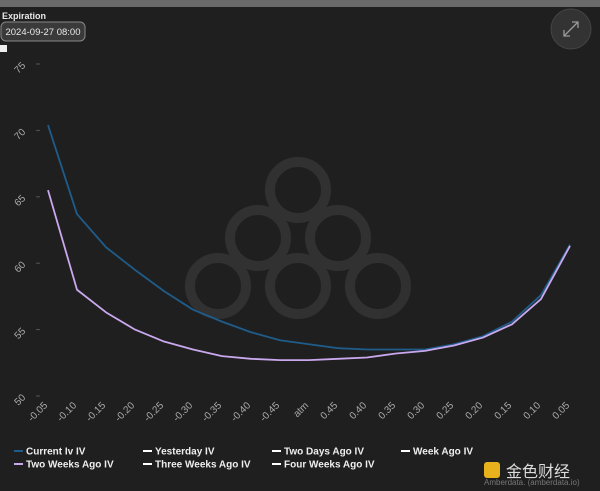  What do you see at coordinates (532, 482) in the screenshot?
I see `credit: Amberdata. (amberdata.io)` at bounding box center [532, 482].